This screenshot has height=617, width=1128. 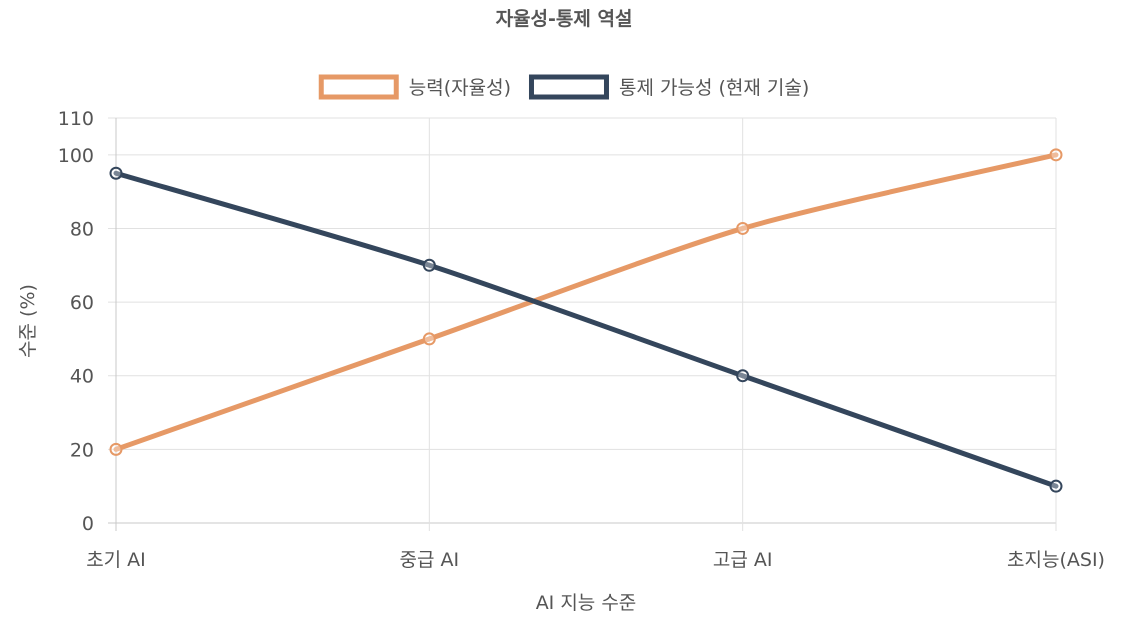 What do you see at coordinates (1056, 560) in the screenshot?
I see `x-tick-label: 초지능(ASI)` at bounding box center [1056, 560].